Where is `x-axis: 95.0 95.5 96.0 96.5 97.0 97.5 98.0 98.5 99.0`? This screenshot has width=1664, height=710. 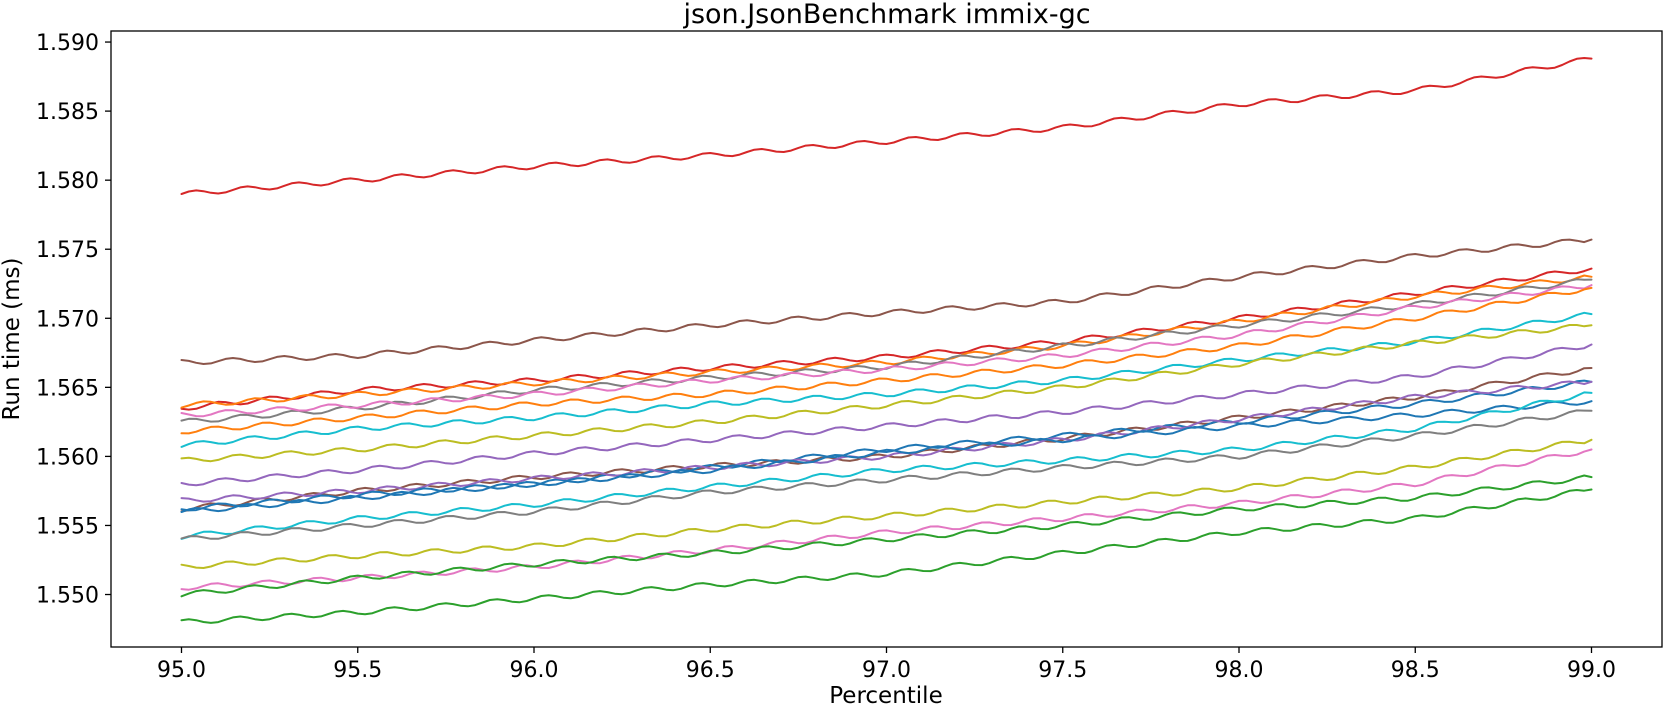 x-axis: 95.0 95.5 96.0 96.5 97.0 97.5 98.0 98.5 99.0 is located at coordinates (886, 665).